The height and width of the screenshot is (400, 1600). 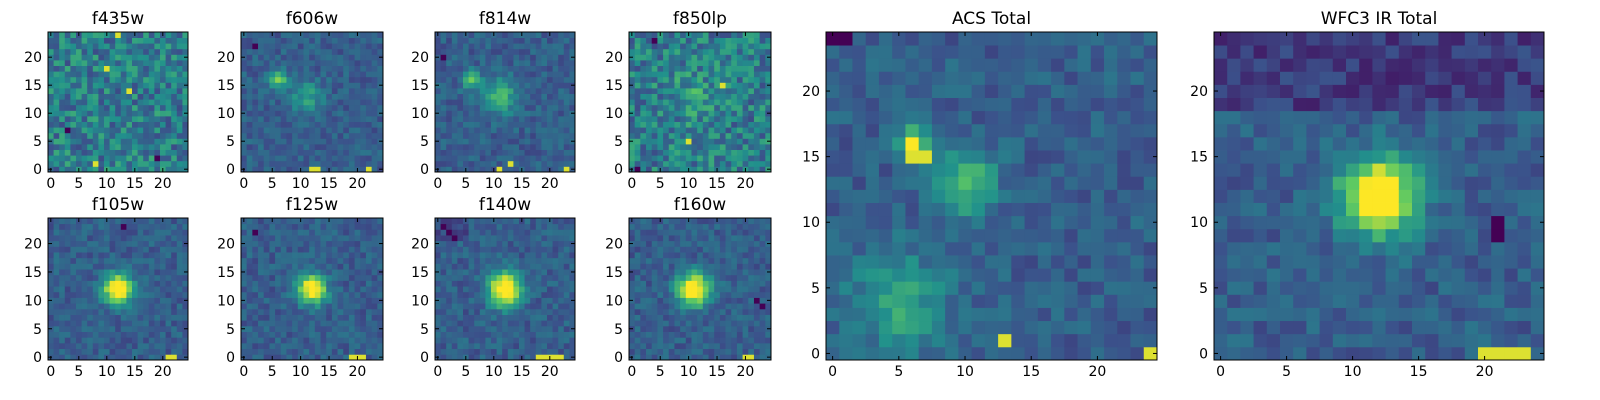 What do you see at coordinates (243, 372) in the screenshot?
I see `x-tick-label: 0` at bounding box center [243, 372].